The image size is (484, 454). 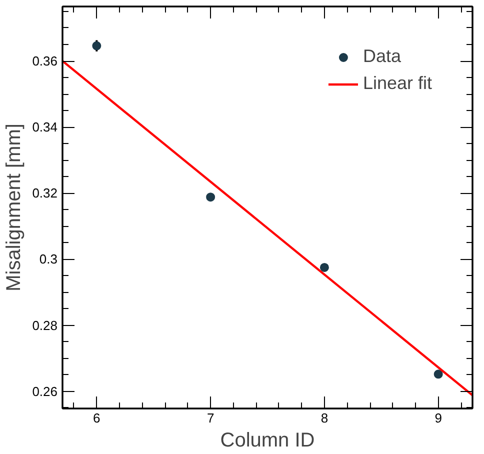 I want to click on x-tick-label: 8, so click(x=324, y=418).